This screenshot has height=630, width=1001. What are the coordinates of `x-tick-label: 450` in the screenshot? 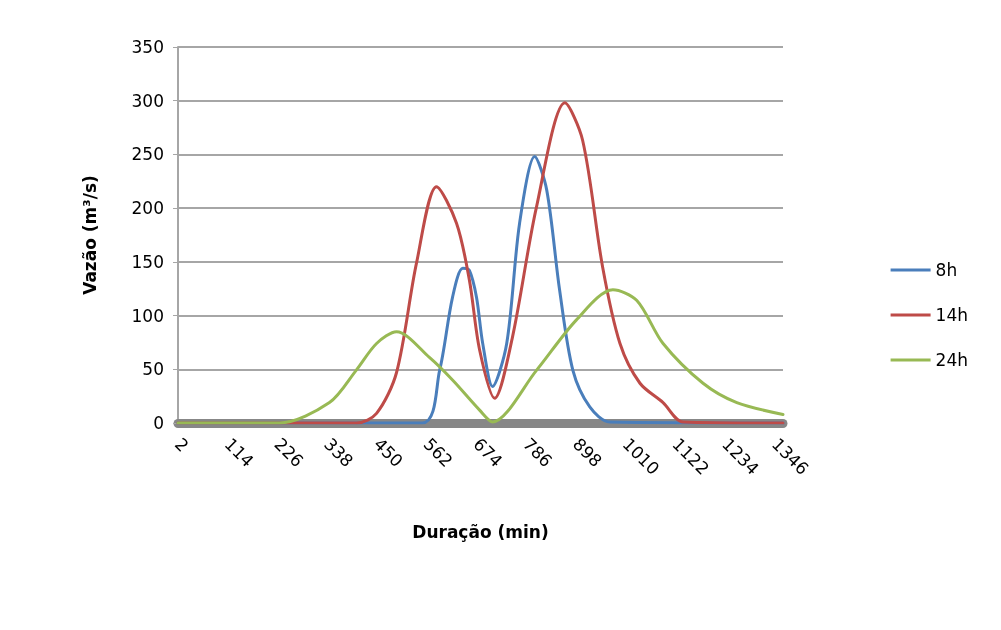 It's located at (388, 452).